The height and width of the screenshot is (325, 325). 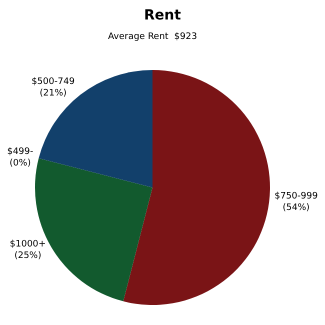 What do you see at coordinates (296, 197) in the screenshot?
I see `slice-label: $750-999` at bounding box center [296, 197].